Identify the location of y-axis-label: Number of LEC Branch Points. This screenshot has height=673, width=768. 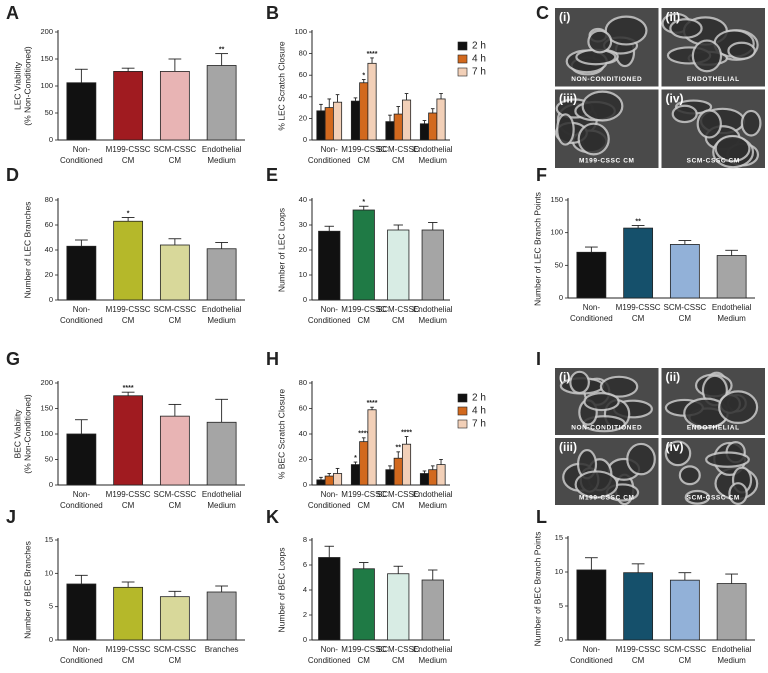
(537, 249).